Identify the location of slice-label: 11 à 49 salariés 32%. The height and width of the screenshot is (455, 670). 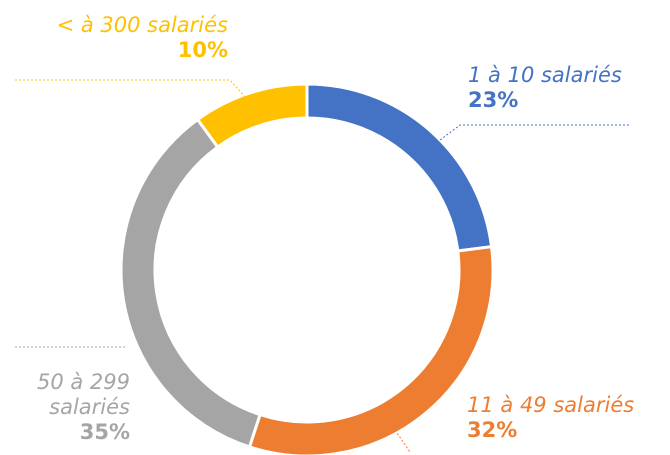
(567, 418).